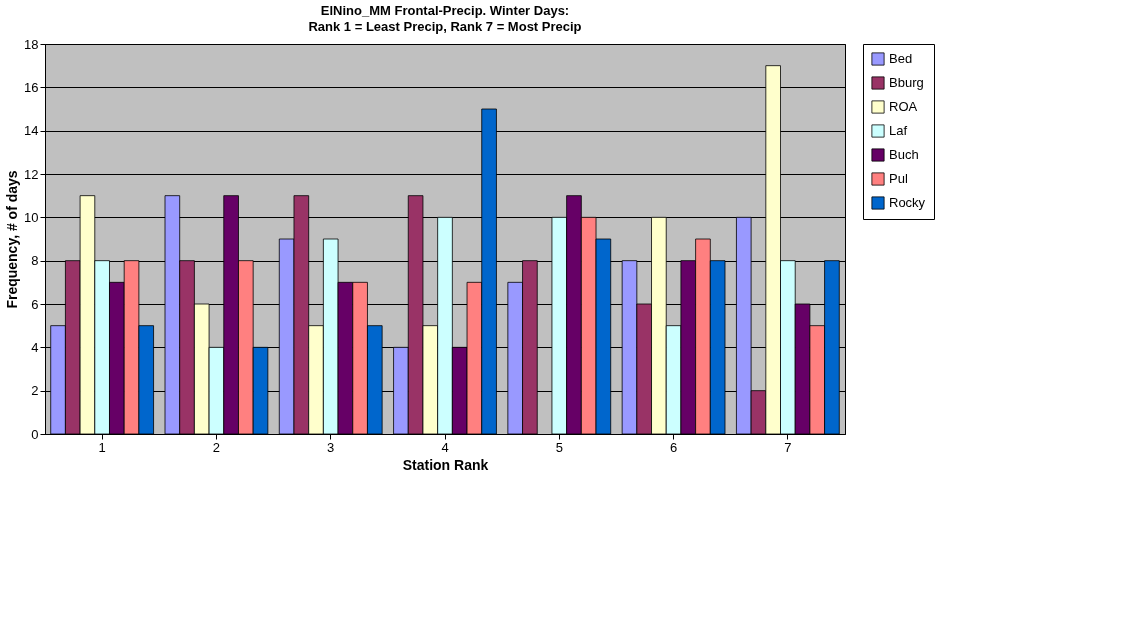 The image size is (1138, 640). Describe the element at coordinates (31, 131) in the screenshot. I see `y-tick-label: 14` at that location.